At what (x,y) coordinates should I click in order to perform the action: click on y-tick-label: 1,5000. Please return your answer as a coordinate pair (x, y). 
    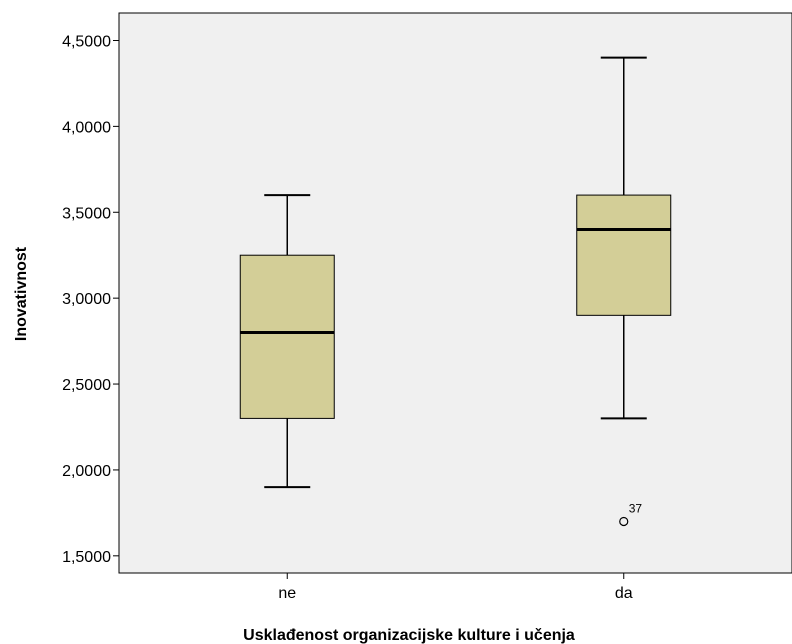
    Looking at the image, I should click on (86, 557).